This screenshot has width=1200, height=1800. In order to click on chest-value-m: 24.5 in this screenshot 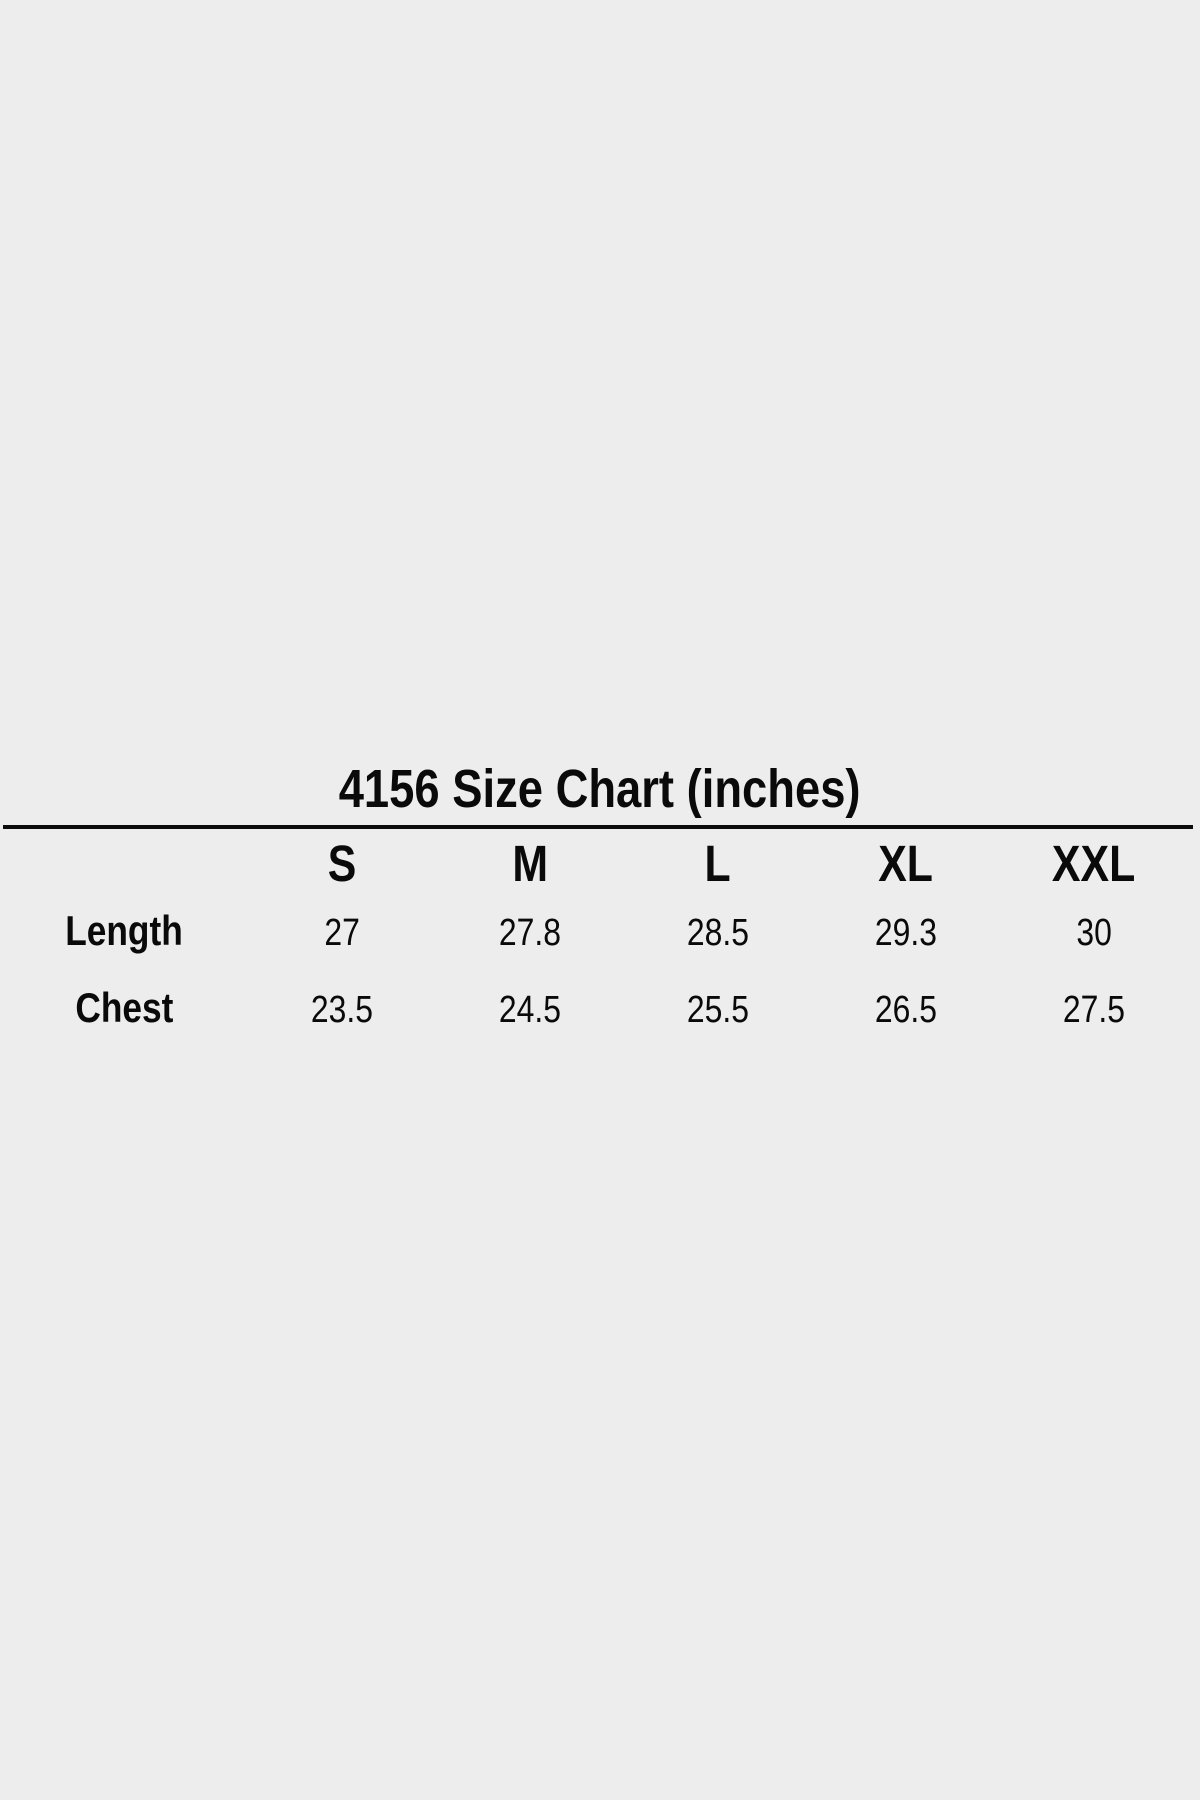, I will do `click(530, 1010)`.